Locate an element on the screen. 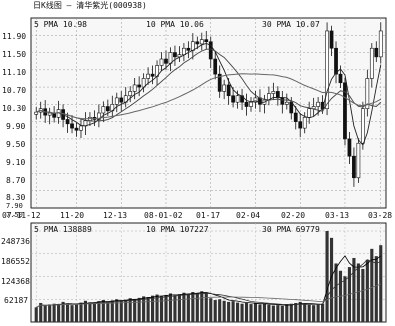 Image resolution: width=395 pixels, height=326 pixels. date-tick-label: 03-28 is located at coordinates (380, 215).